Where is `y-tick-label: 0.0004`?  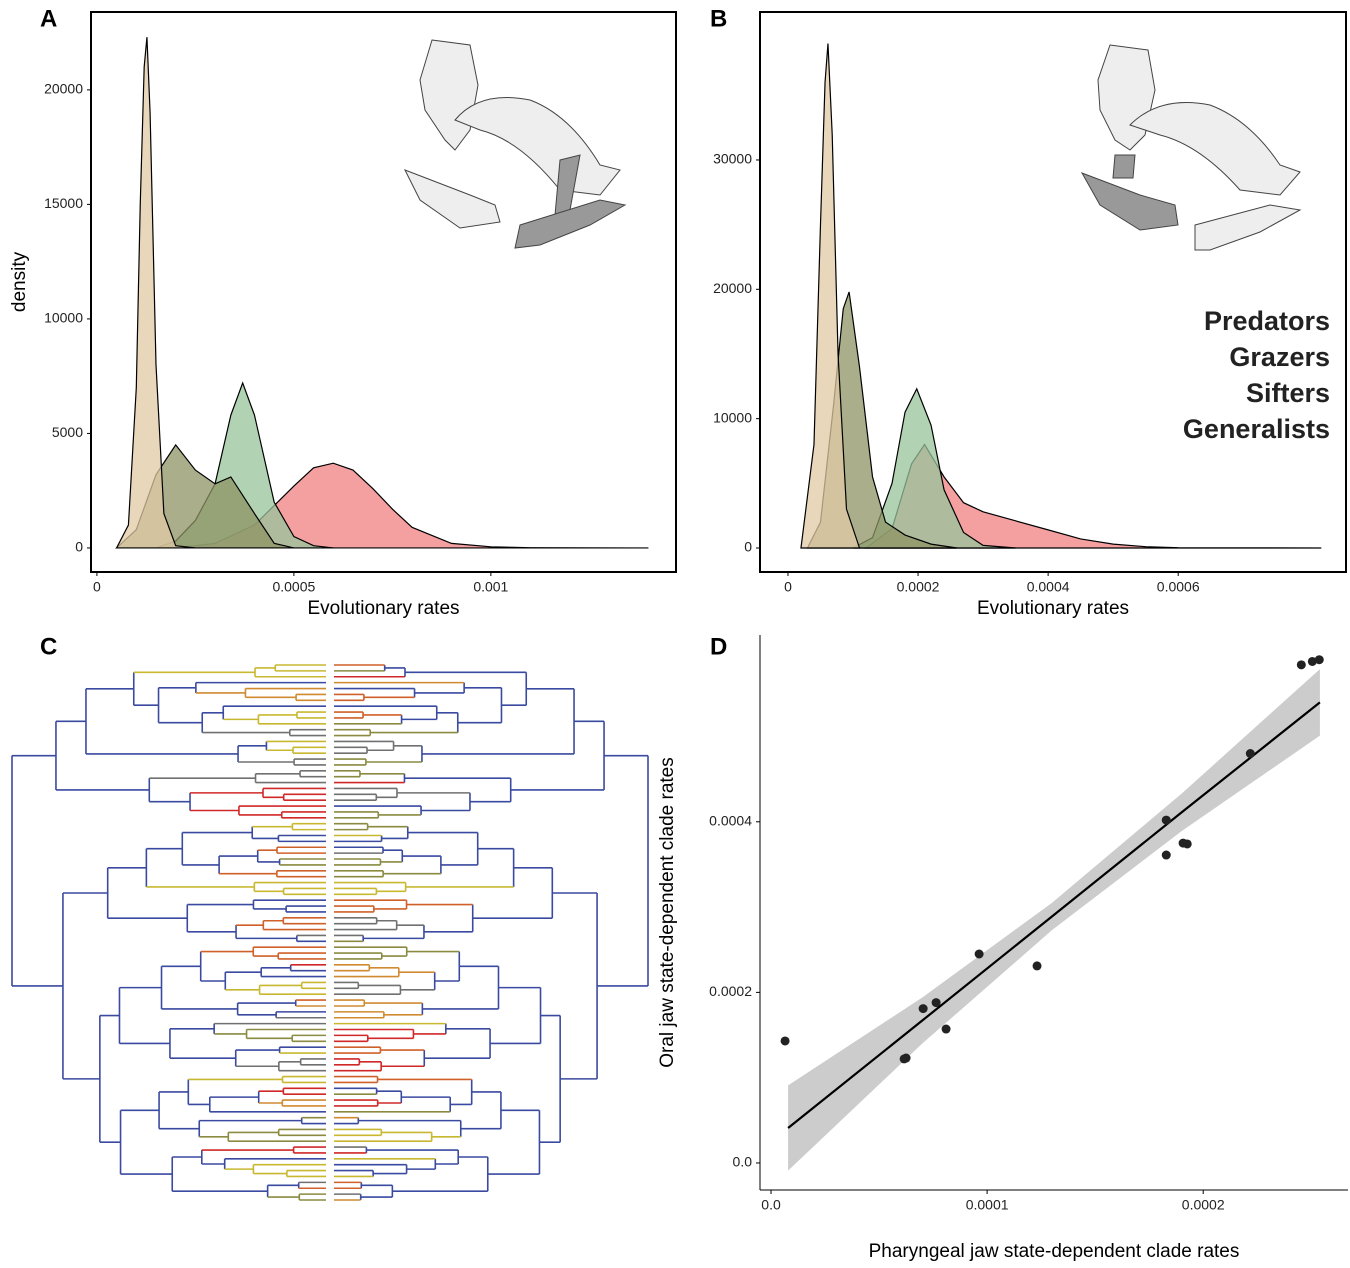
y-tick-label: 0.0004 is located at coordinates (730, 820).